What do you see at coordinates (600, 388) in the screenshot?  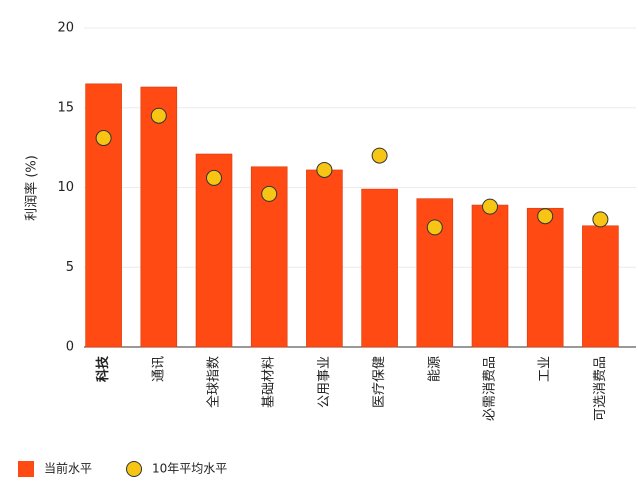 I see `x-tick-label: 可选消费品` at bounding box center [600, 388].